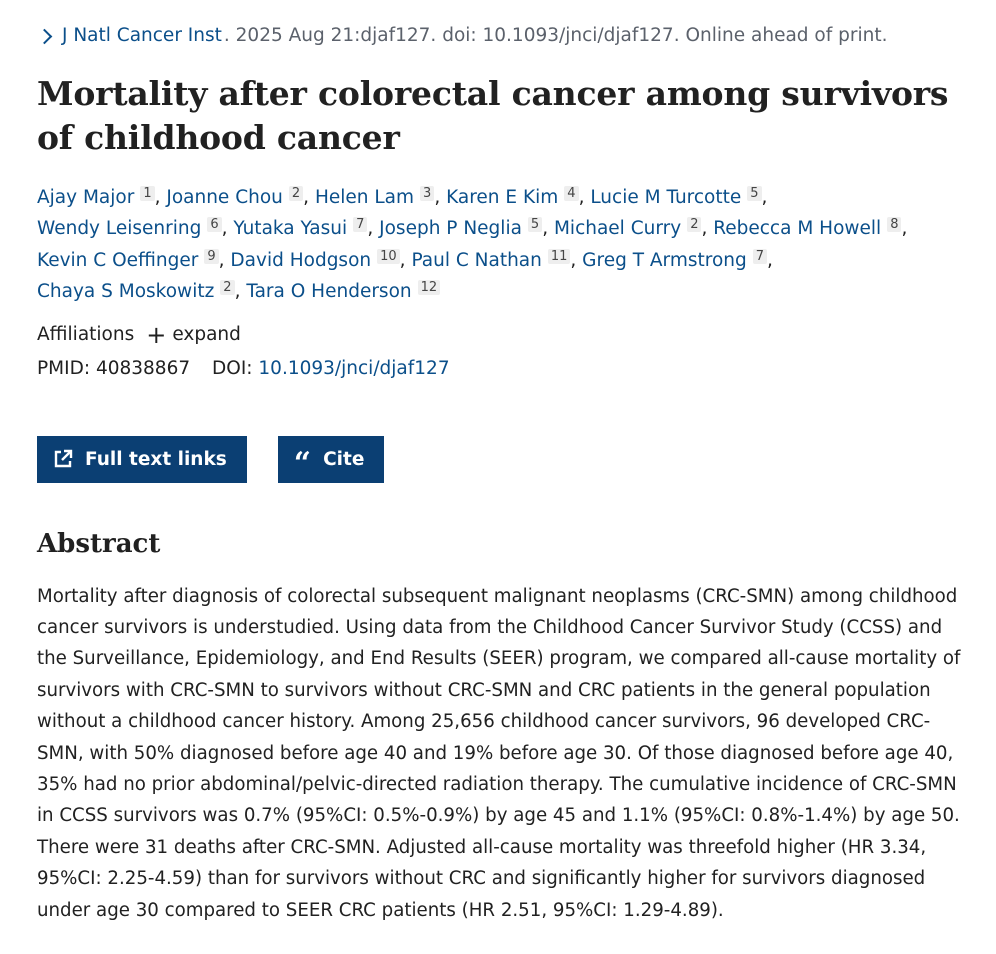 The height and width of the screenshot is (954, 996). Describe the element at coordinates (797, 229) in the screenshot. I see `author-link: Rebecca M Howell` at that location.